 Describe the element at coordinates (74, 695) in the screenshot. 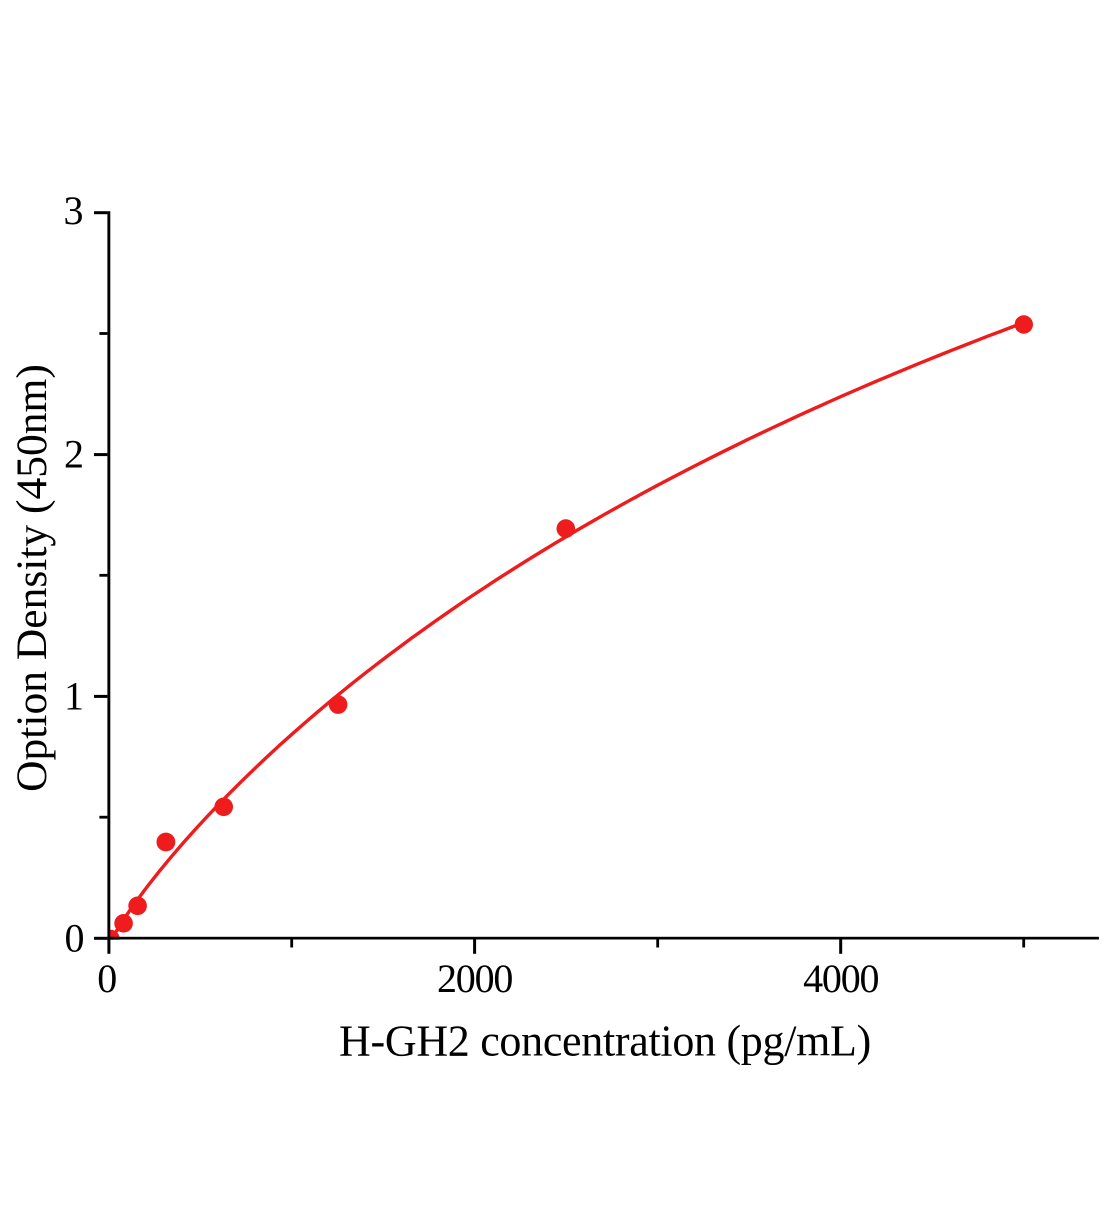

I see `svg-text: 1` at that location.